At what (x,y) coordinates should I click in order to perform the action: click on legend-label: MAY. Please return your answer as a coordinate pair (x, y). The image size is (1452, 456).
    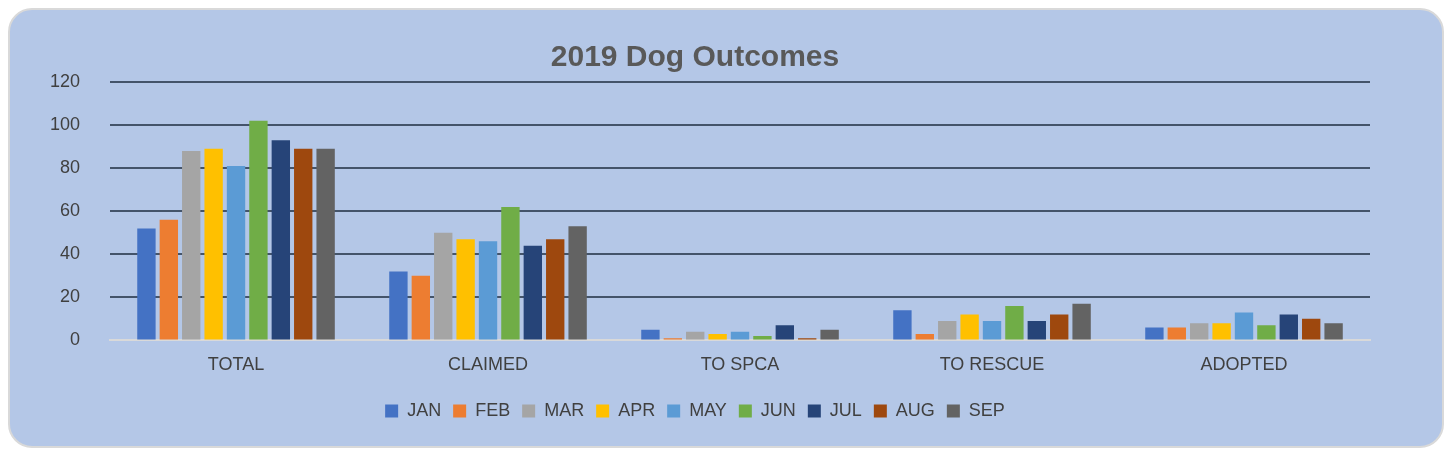
    Looking at the image, I should click on (708, 409).